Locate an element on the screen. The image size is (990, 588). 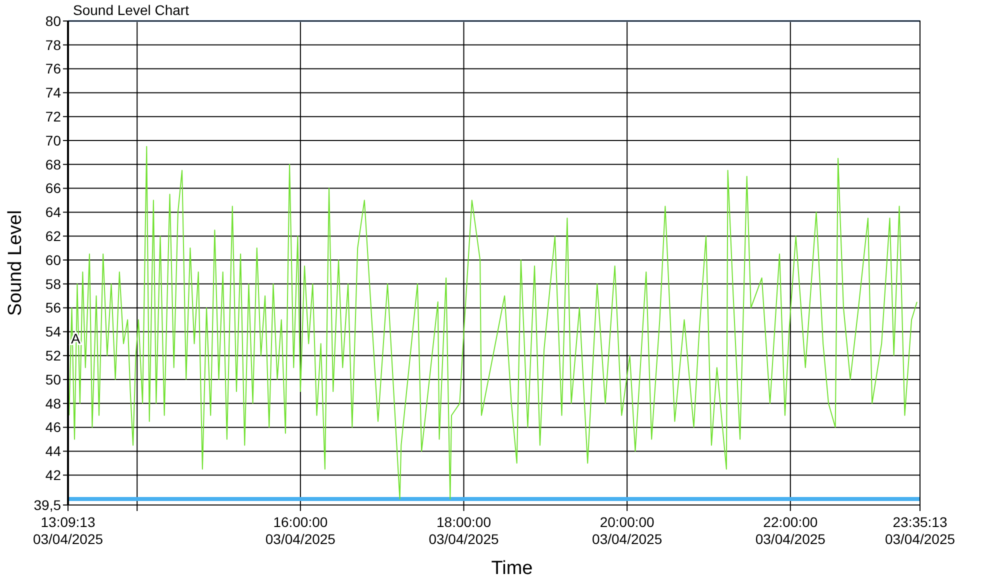
y-tick-label: 58 is located at coordinates (53, 284).